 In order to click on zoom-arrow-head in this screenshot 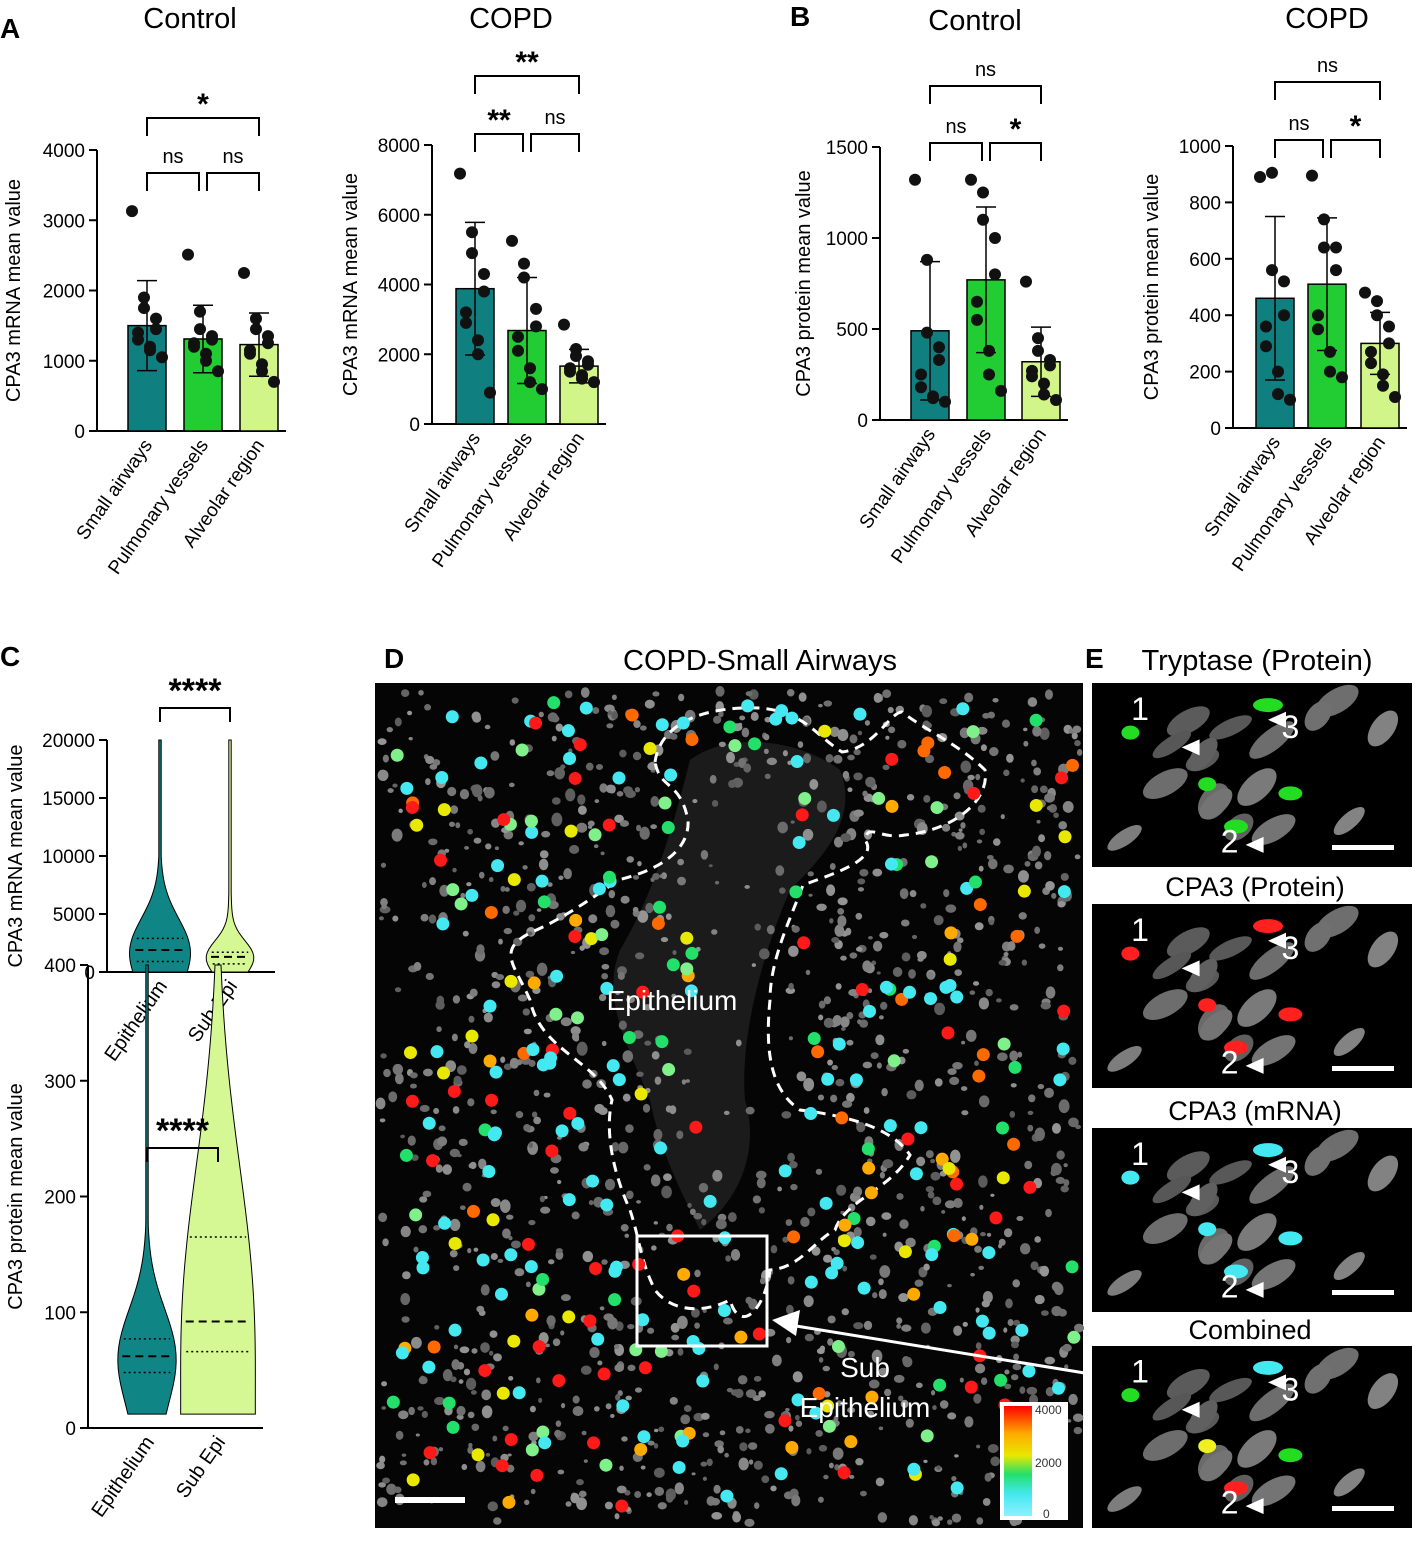, I will do `click(786, 1323)`.